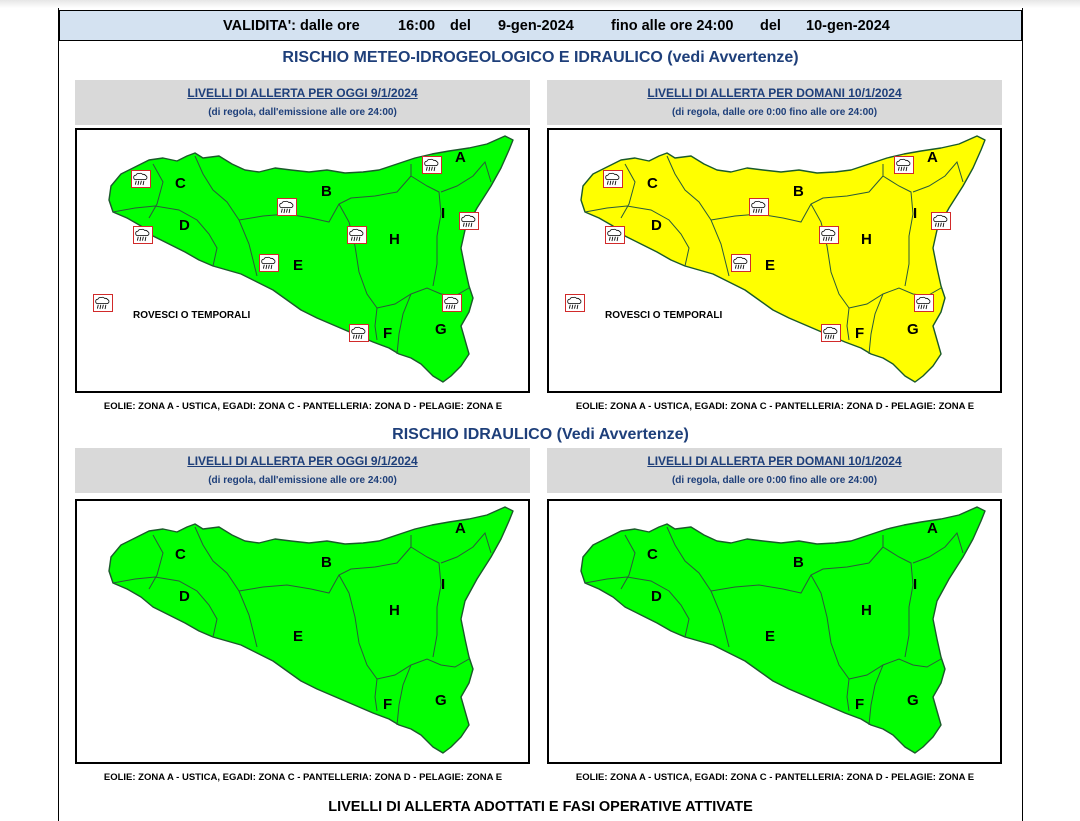  What do you see at coordinates (770, 26) in the screenshot?
I see `validity-del-2: del` at bounding box center [770, 26].